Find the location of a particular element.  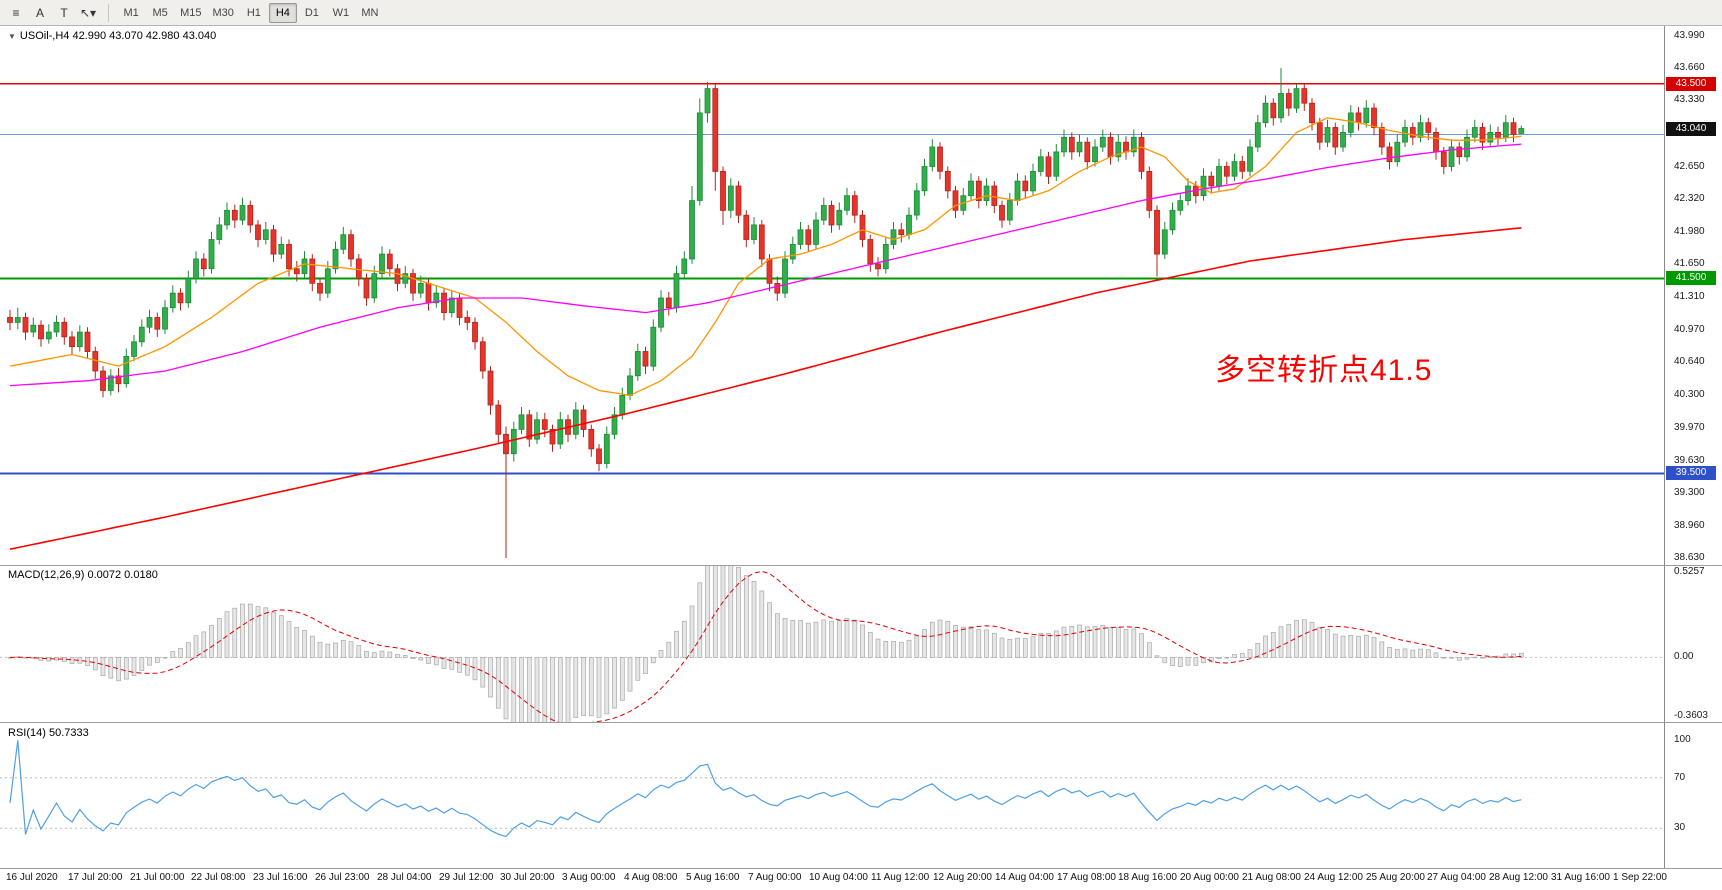

price-axis-label: 40.970 is located at coordinates (1689, 329).